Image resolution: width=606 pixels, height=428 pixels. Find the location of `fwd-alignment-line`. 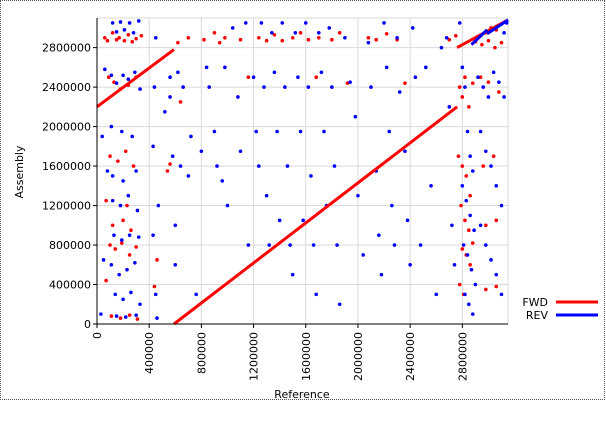

fwd-alignment-line is located at coordinates (135, 78).